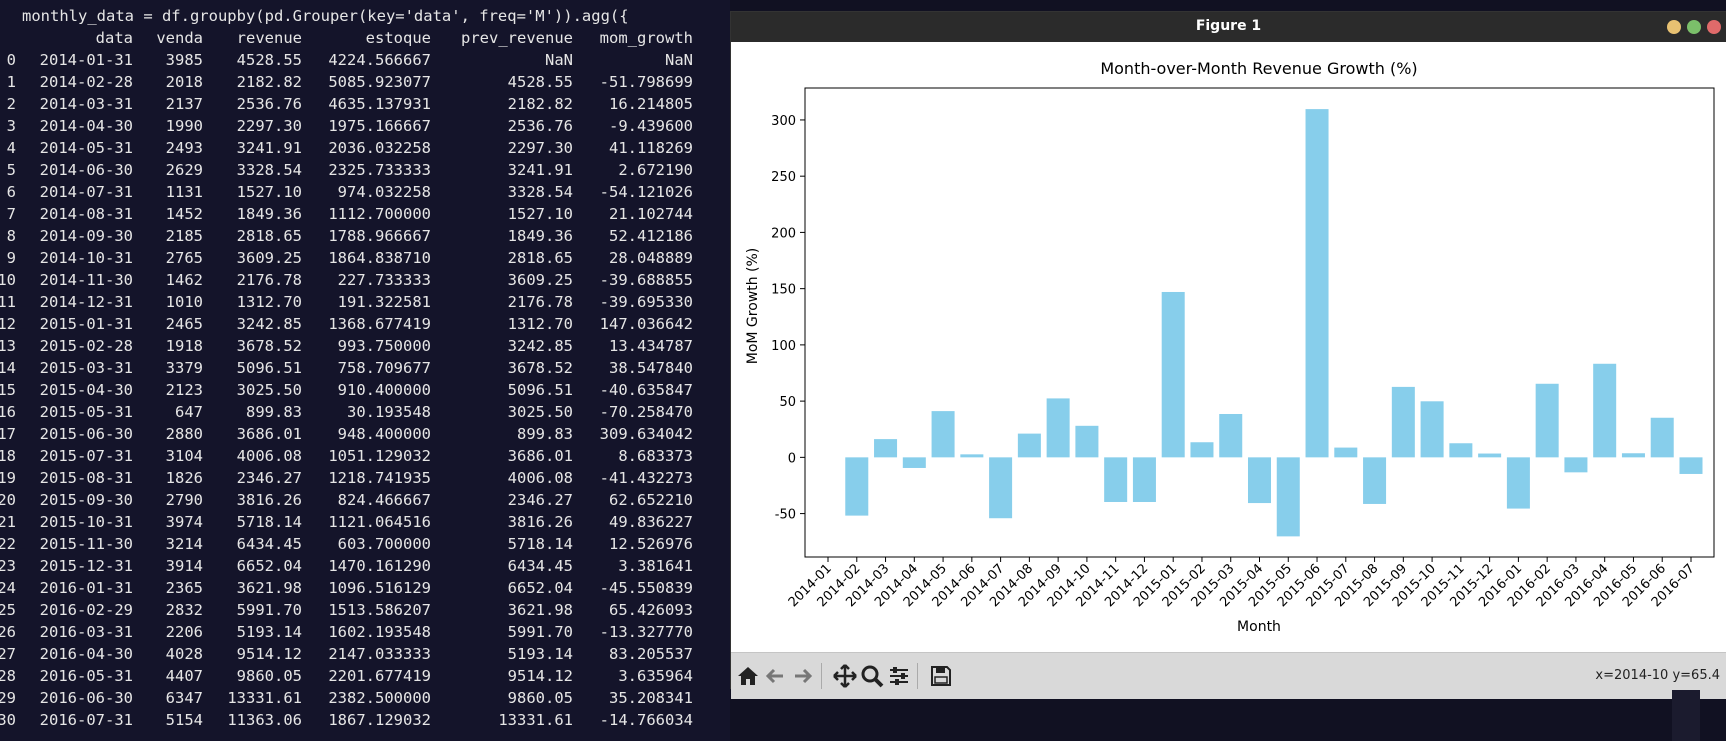 Image resolution: width=1726 pixels, height=741 pixels. What do you see at coordinates (899, 676) in the screenshot?
I see `configure-sliders-icon` at bounding box center [899, 676].